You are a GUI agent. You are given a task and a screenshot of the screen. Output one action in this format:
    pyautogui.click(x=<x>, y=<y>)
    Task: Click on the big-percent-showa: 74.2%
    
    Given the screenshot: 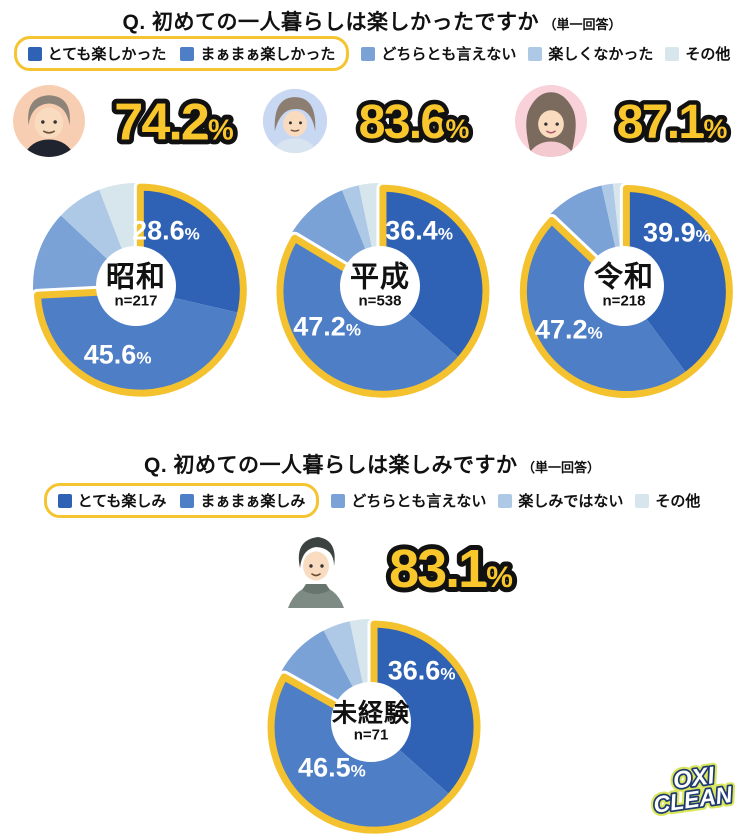 What is the action you would take?
    pyautogui.click(x=174, y=121)
    